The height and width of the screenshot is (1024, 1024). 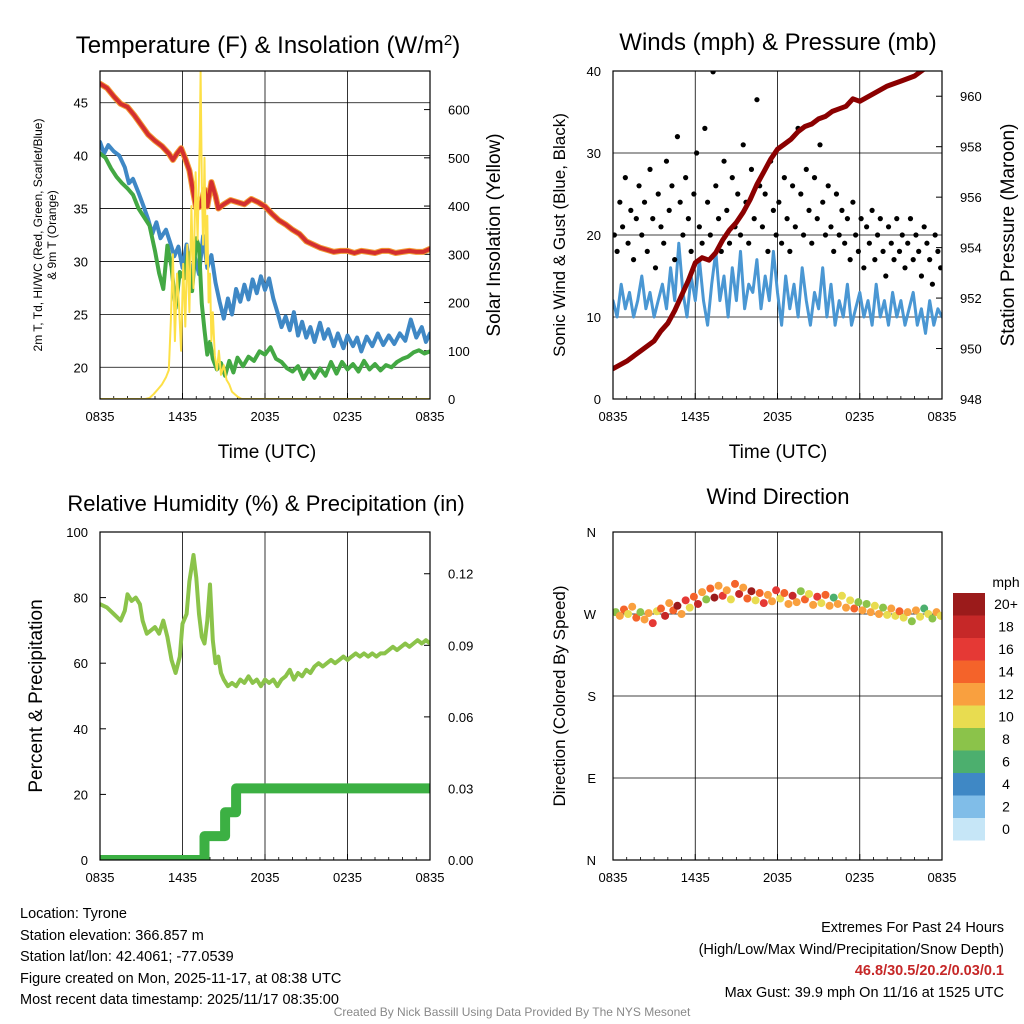 What do you see at coordinates (81, 663) in the screenshot?
I see `rh-y-tick-label: 60` at bounding box center [81, 663].